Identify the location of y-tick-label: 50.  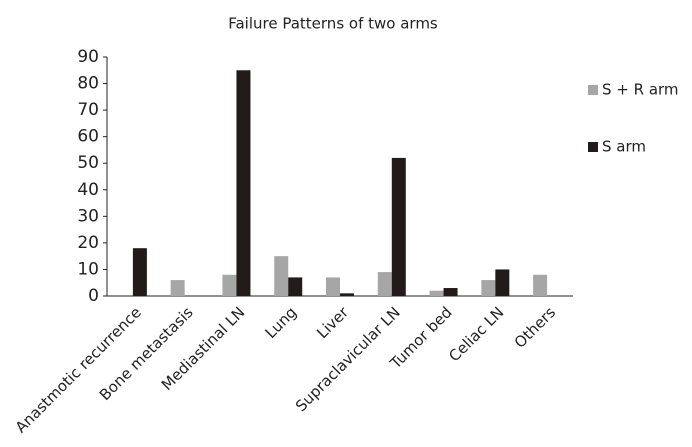
(88, 163).